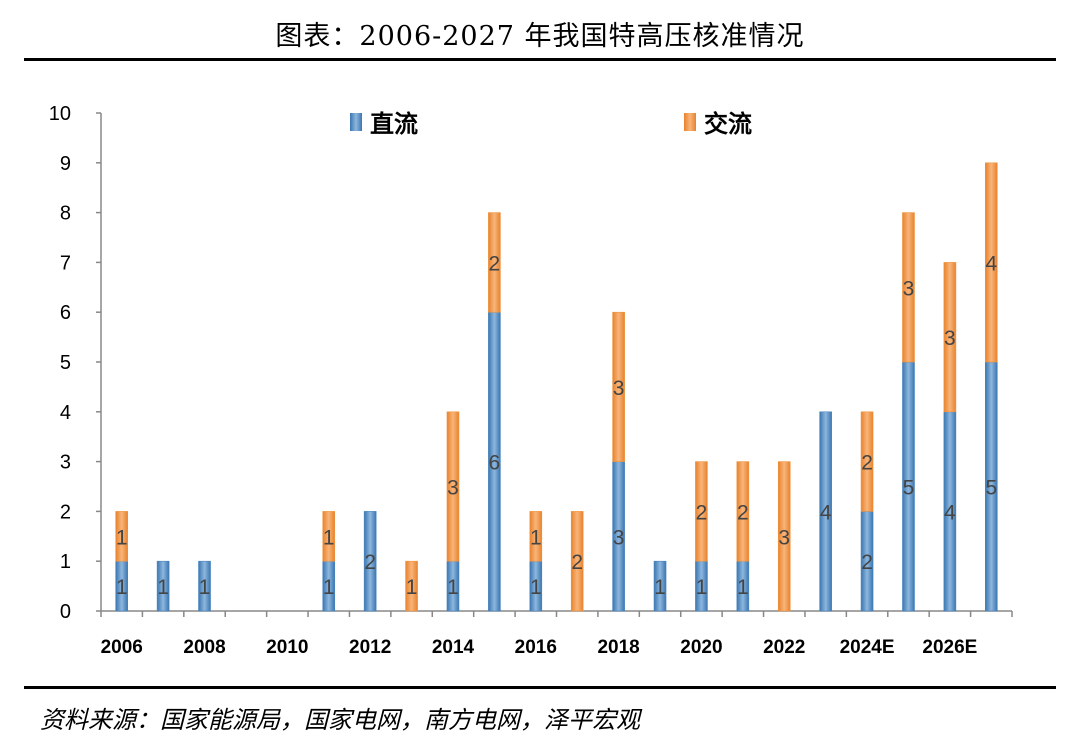 This screenshot has width=1080, height=748. I want to click on y-tick-label: 6, so click(65, 313).